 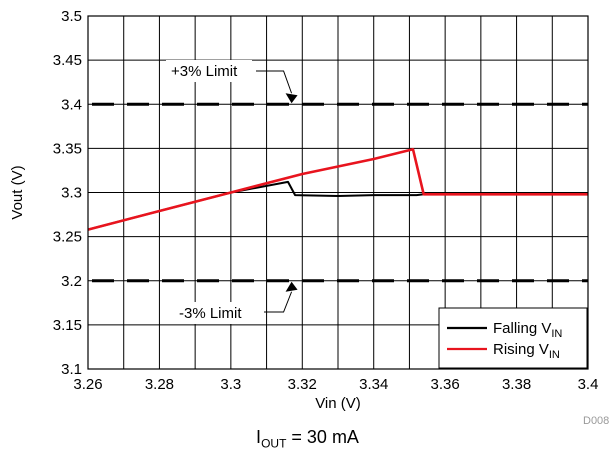 What do you see at coordinates (373, 384) in the screenshot?
I see `x-tick-label: 3.34` at bounding box center [373, 384].